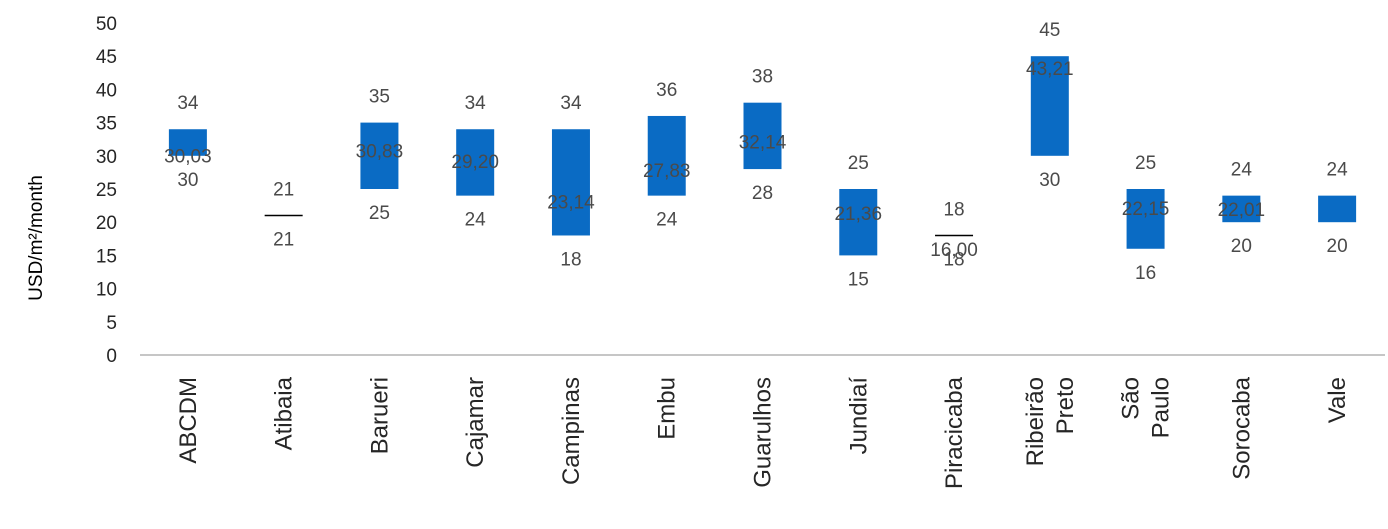  Describe the element at coordinates (1337, 400) in the screenshot. I see `x-category-label: Vale` at that location.